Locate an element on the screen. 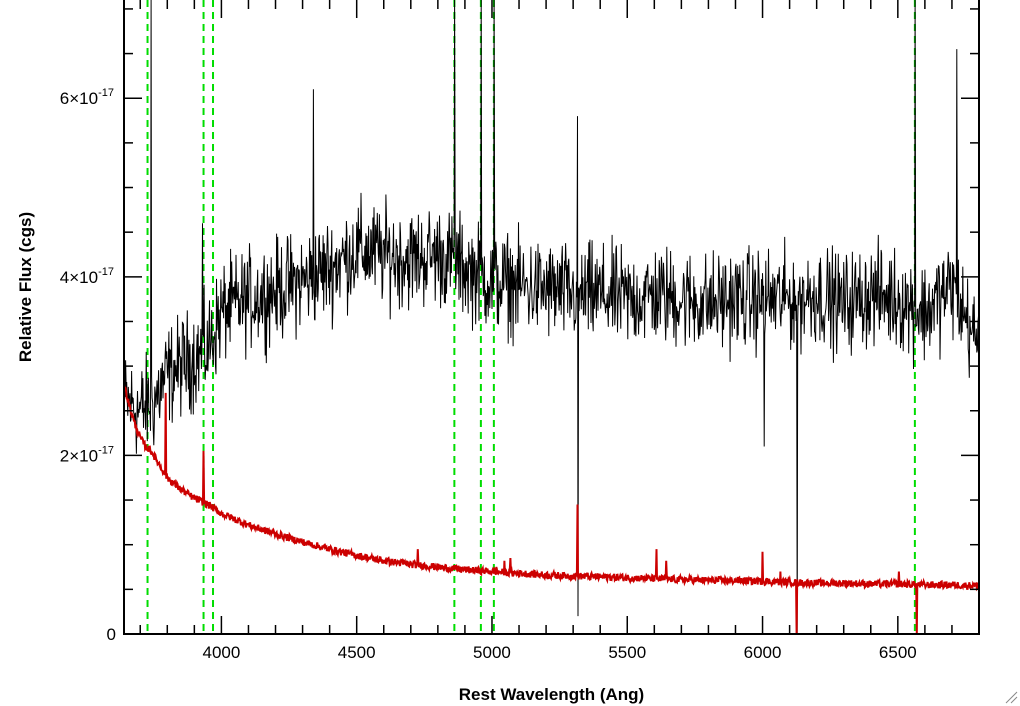  x-tick-label: 5000 is located at coordinates (492, 652).